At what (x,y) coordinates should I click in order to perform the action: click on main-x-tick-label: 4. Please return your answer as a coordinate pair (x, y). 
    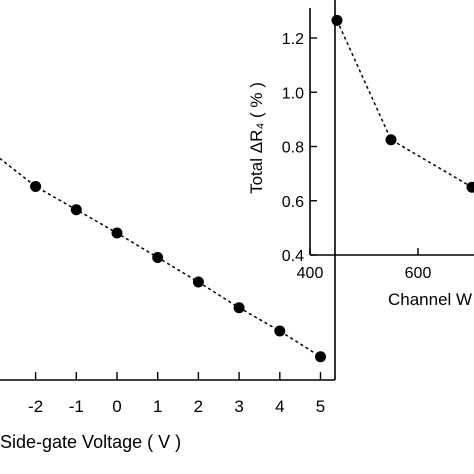
    Looking at the image, I should click on (279, 406).